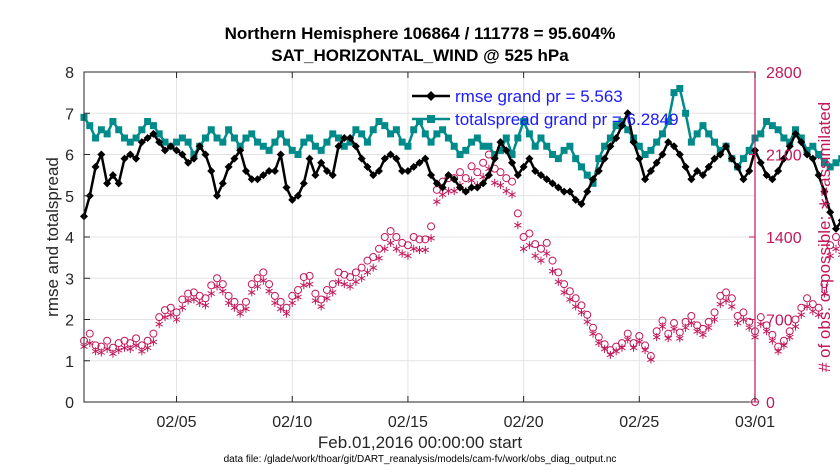 The height and width of the screenshot is (473, 840). I want to click on right-tick-label: 0, so click(770, 403).